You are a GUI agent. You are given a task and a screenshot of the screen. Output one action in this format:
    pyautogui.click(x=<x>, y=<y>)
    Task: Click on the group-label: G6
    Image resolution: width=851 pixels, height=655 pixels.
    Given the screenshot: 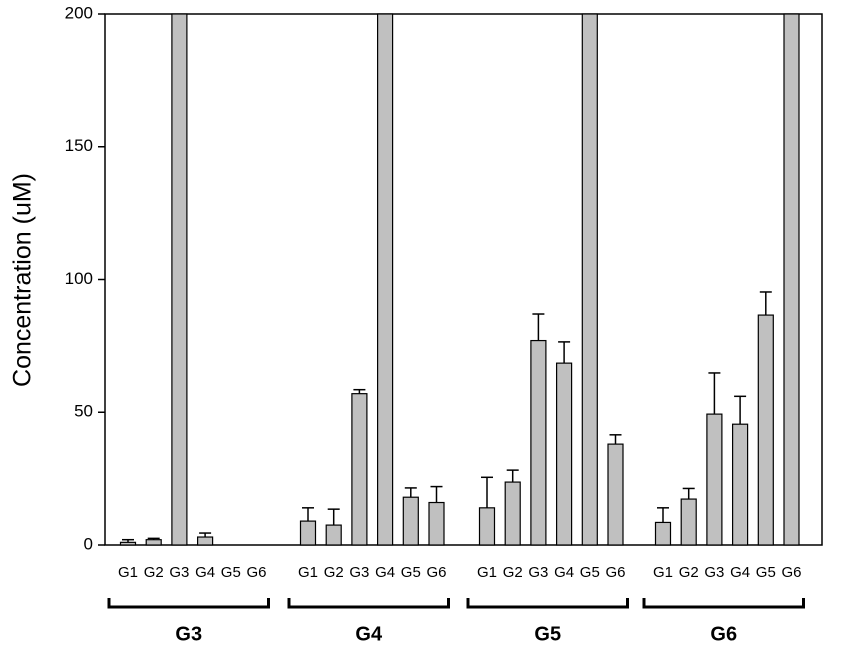 What is the action you would take?
    pyautogui.click(x=723, y=634)
    